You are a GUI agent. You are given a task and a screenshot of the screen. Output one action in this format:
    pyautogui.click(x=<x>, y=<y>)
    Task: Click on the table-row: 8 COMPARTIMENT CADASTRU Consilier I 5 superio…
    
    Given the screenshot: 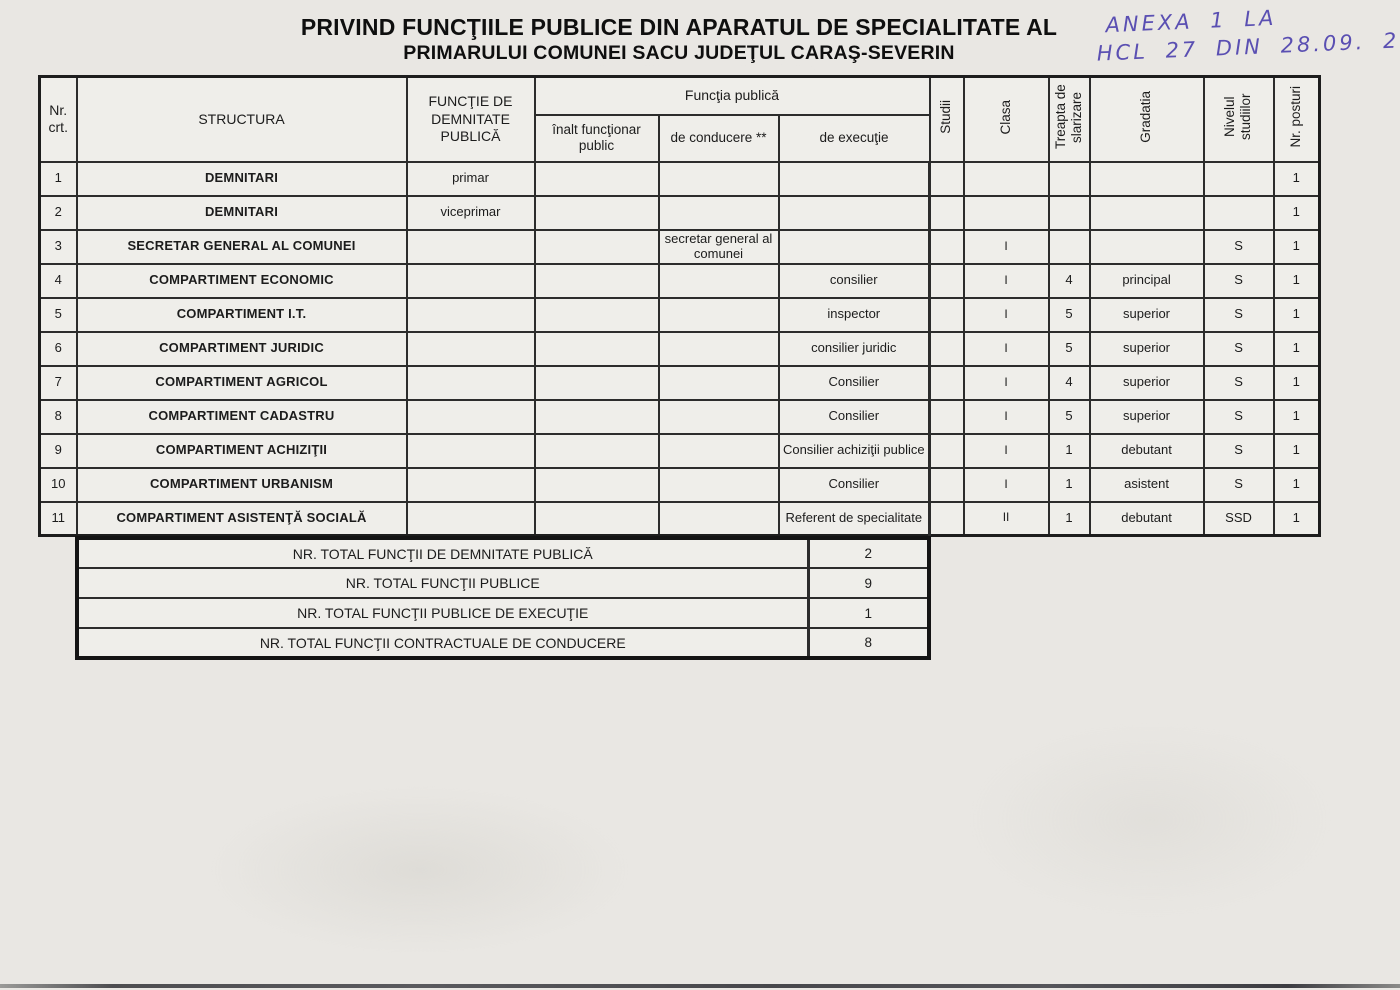 What is the action you would take?
    pyautogui.click(x=679, y=416)
    